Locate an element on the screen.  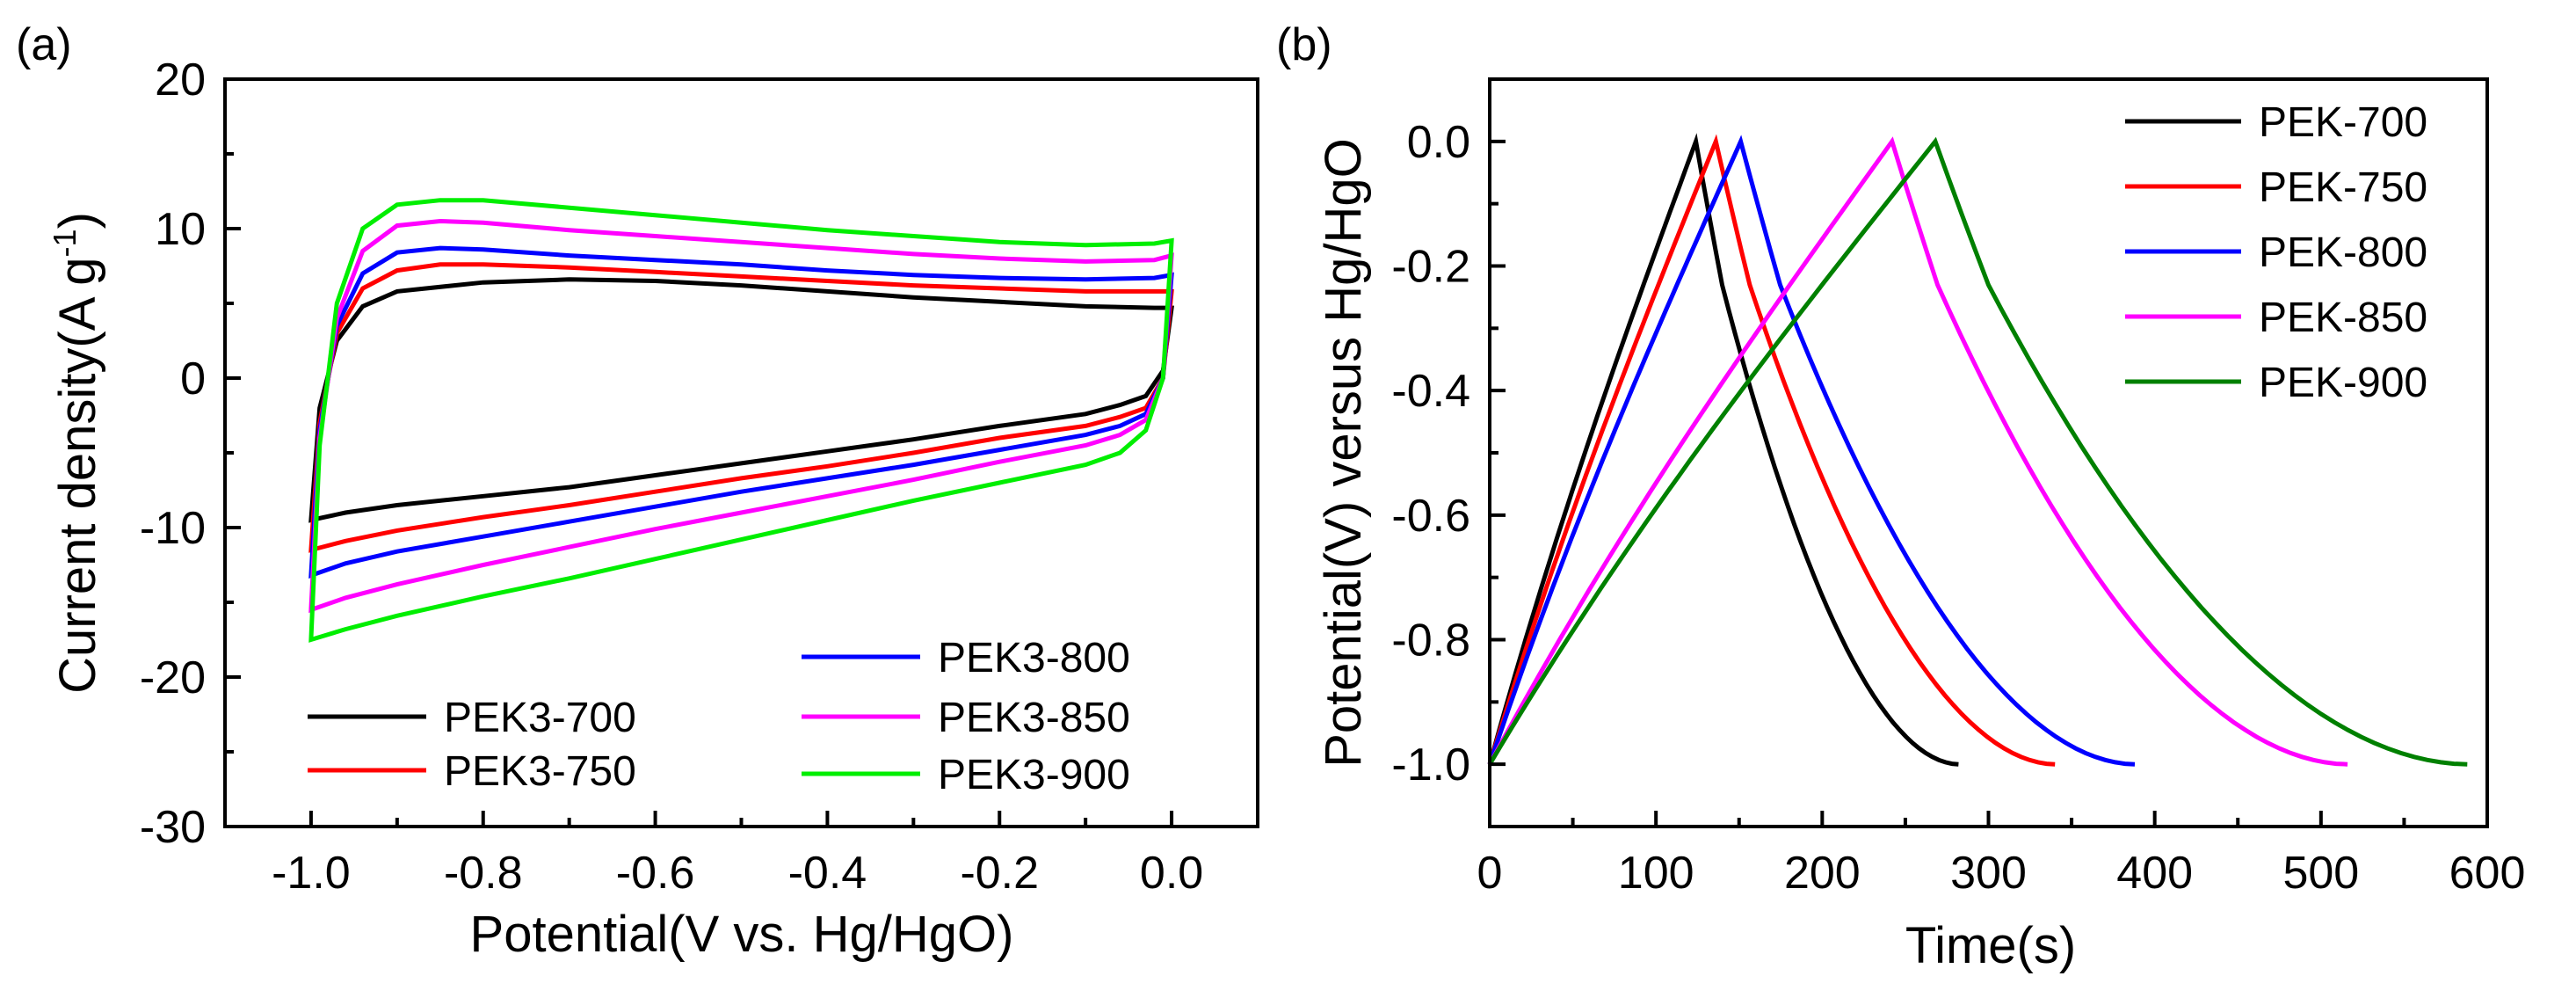
panel-a-y-axis-title: Current density(A g-1) is located at coordinates (76, 453).